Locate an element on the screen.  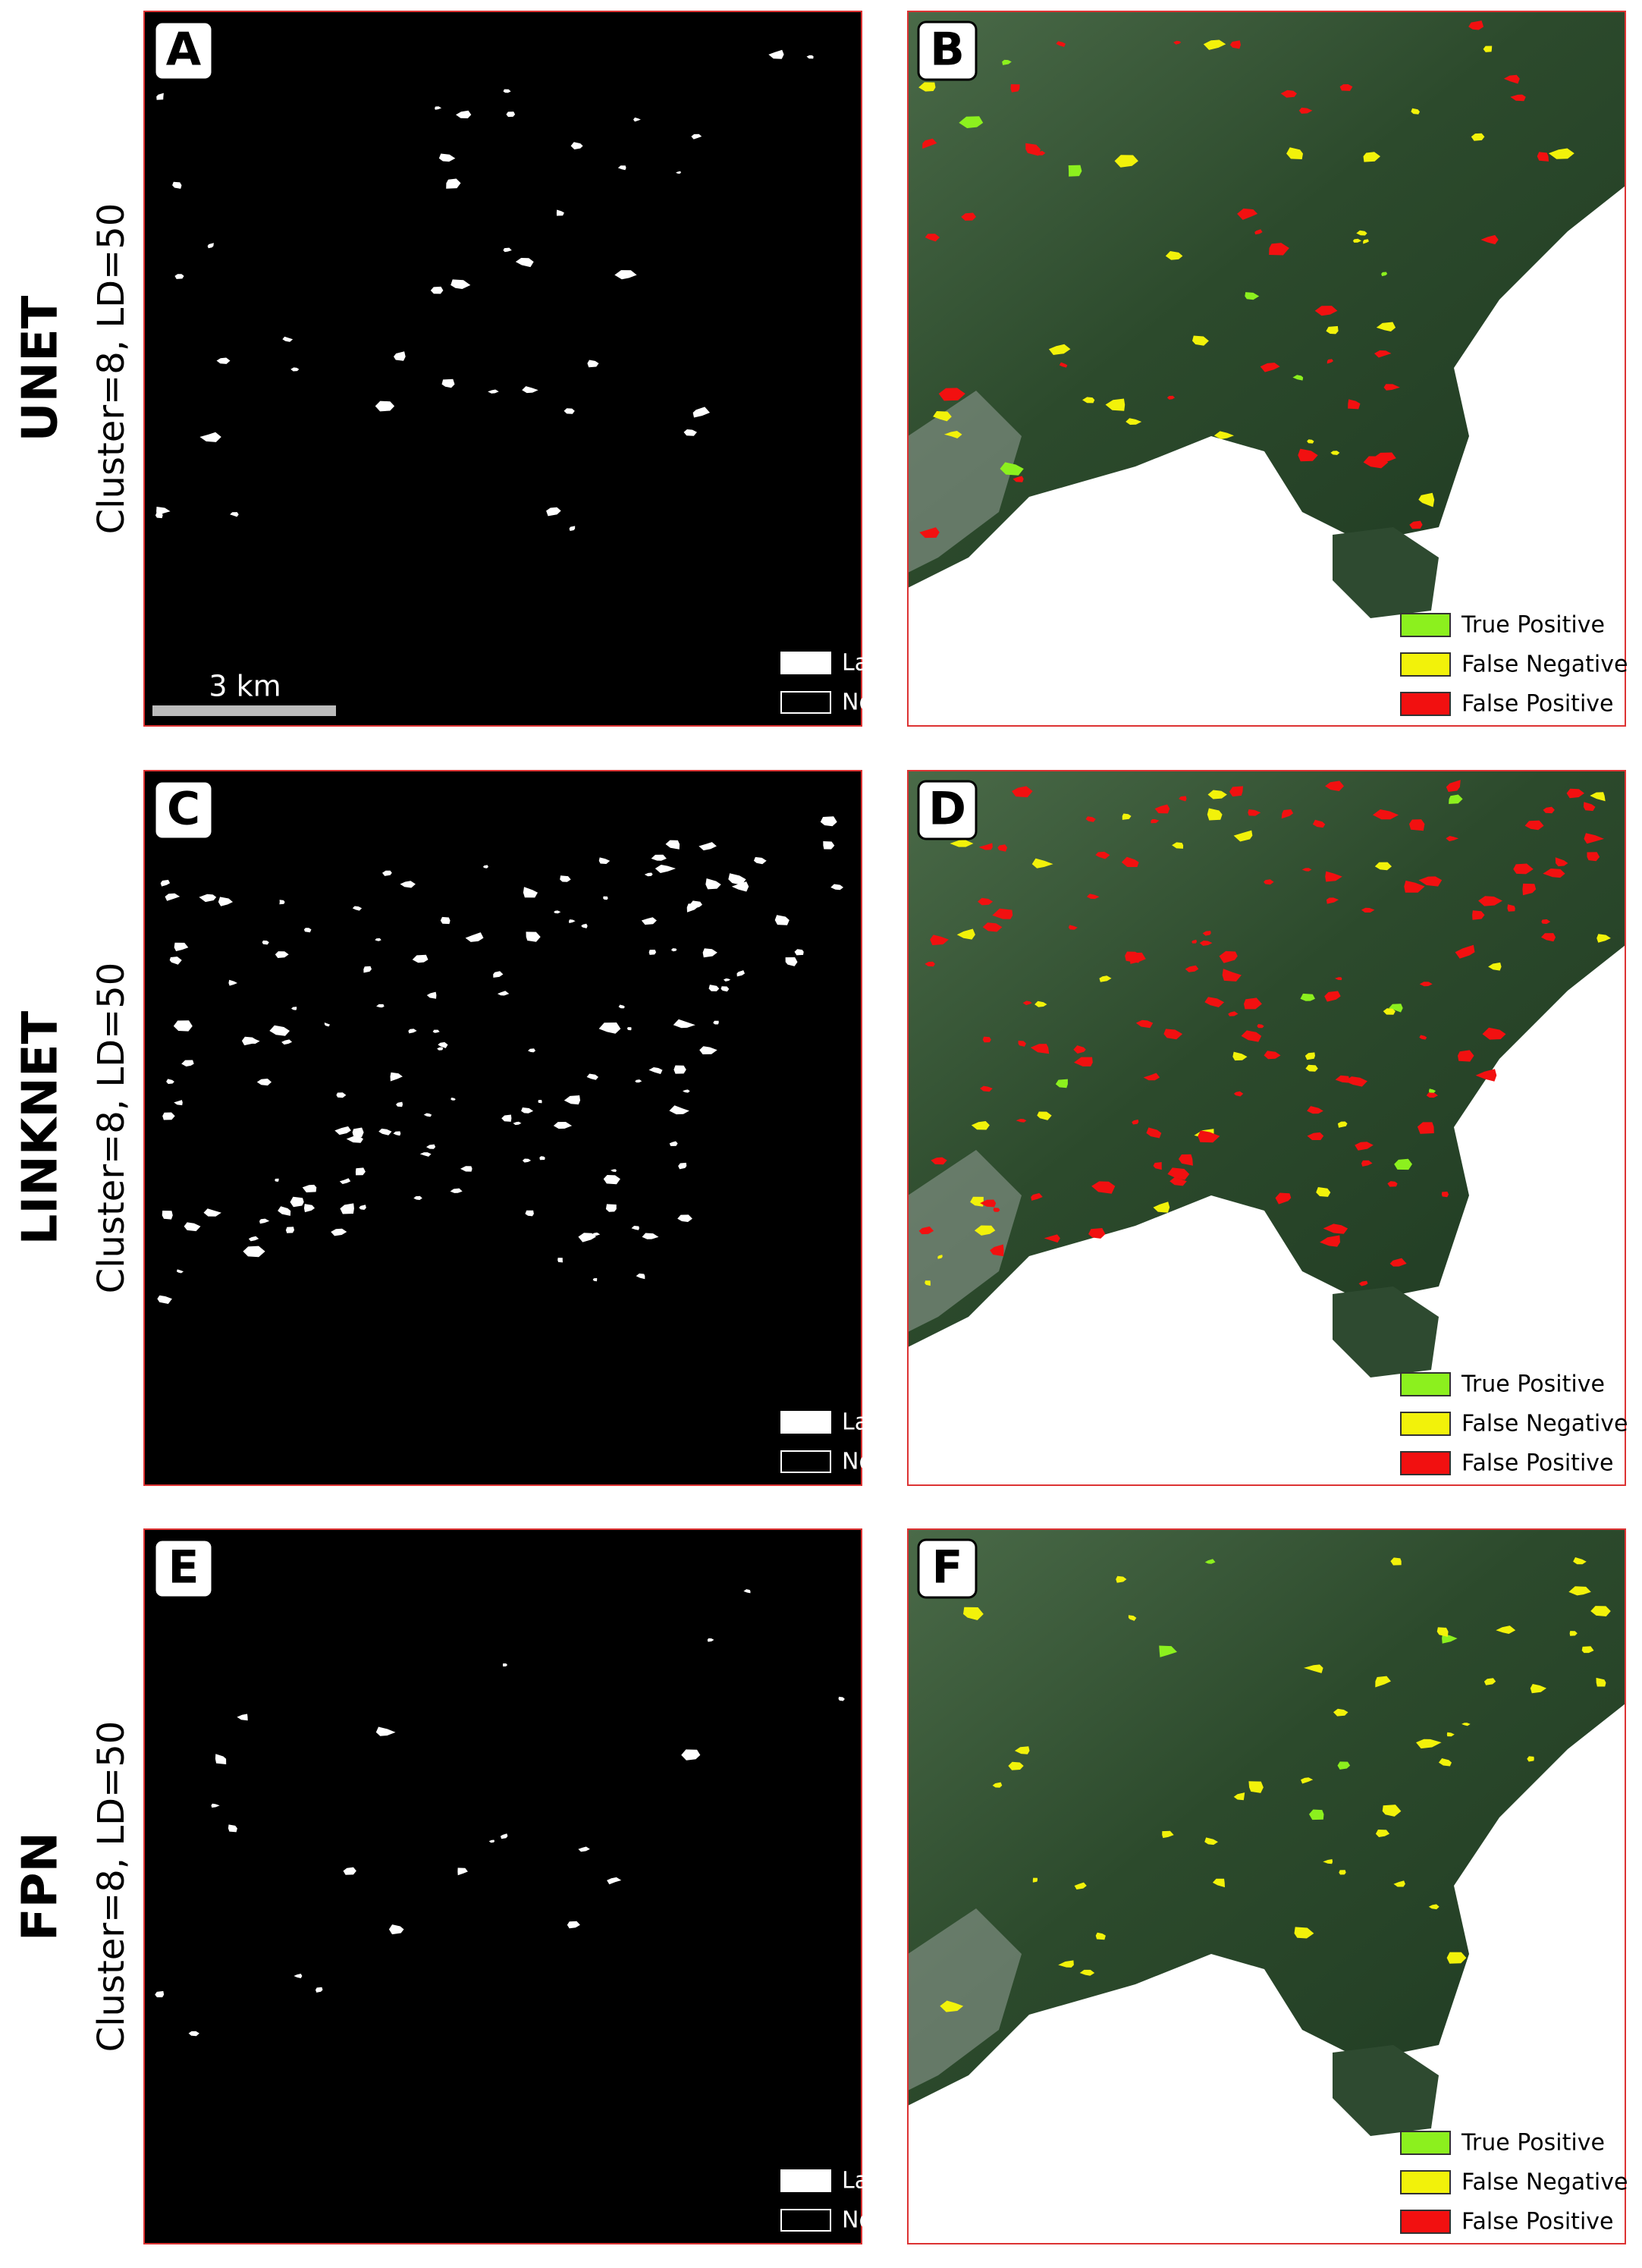
island is located at coordinates (1386, 2090).